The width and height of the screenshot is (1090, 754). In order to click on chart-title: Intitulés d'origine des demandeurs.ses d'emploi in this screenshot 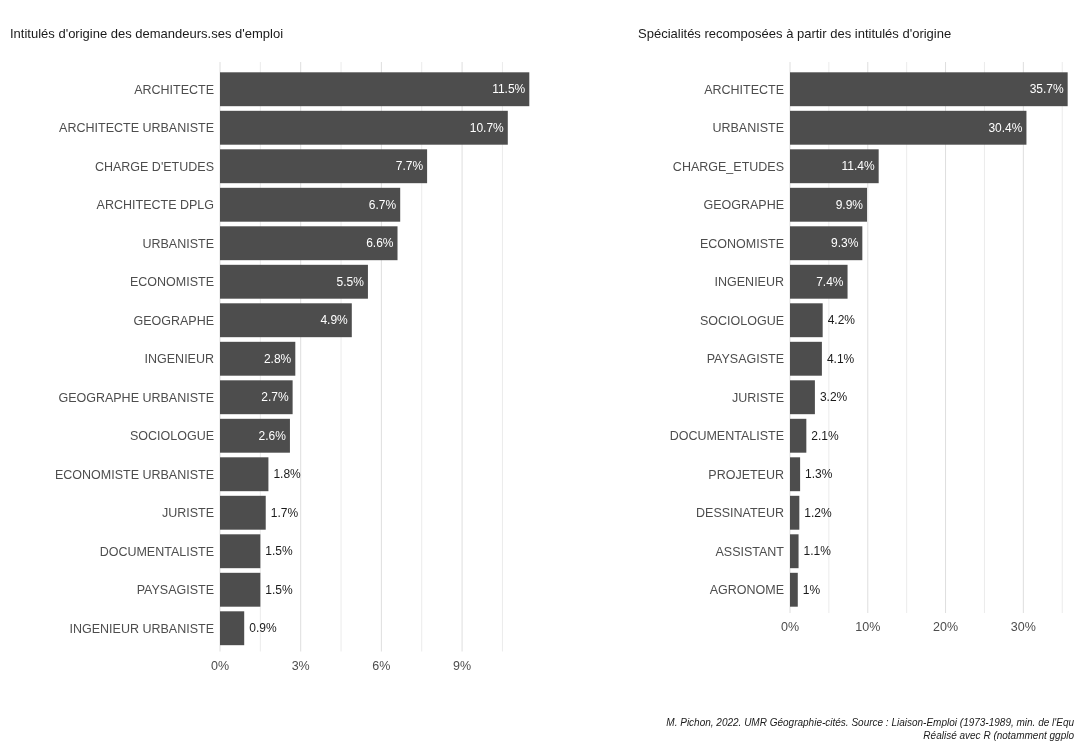, I will do `click(147, 33)`.